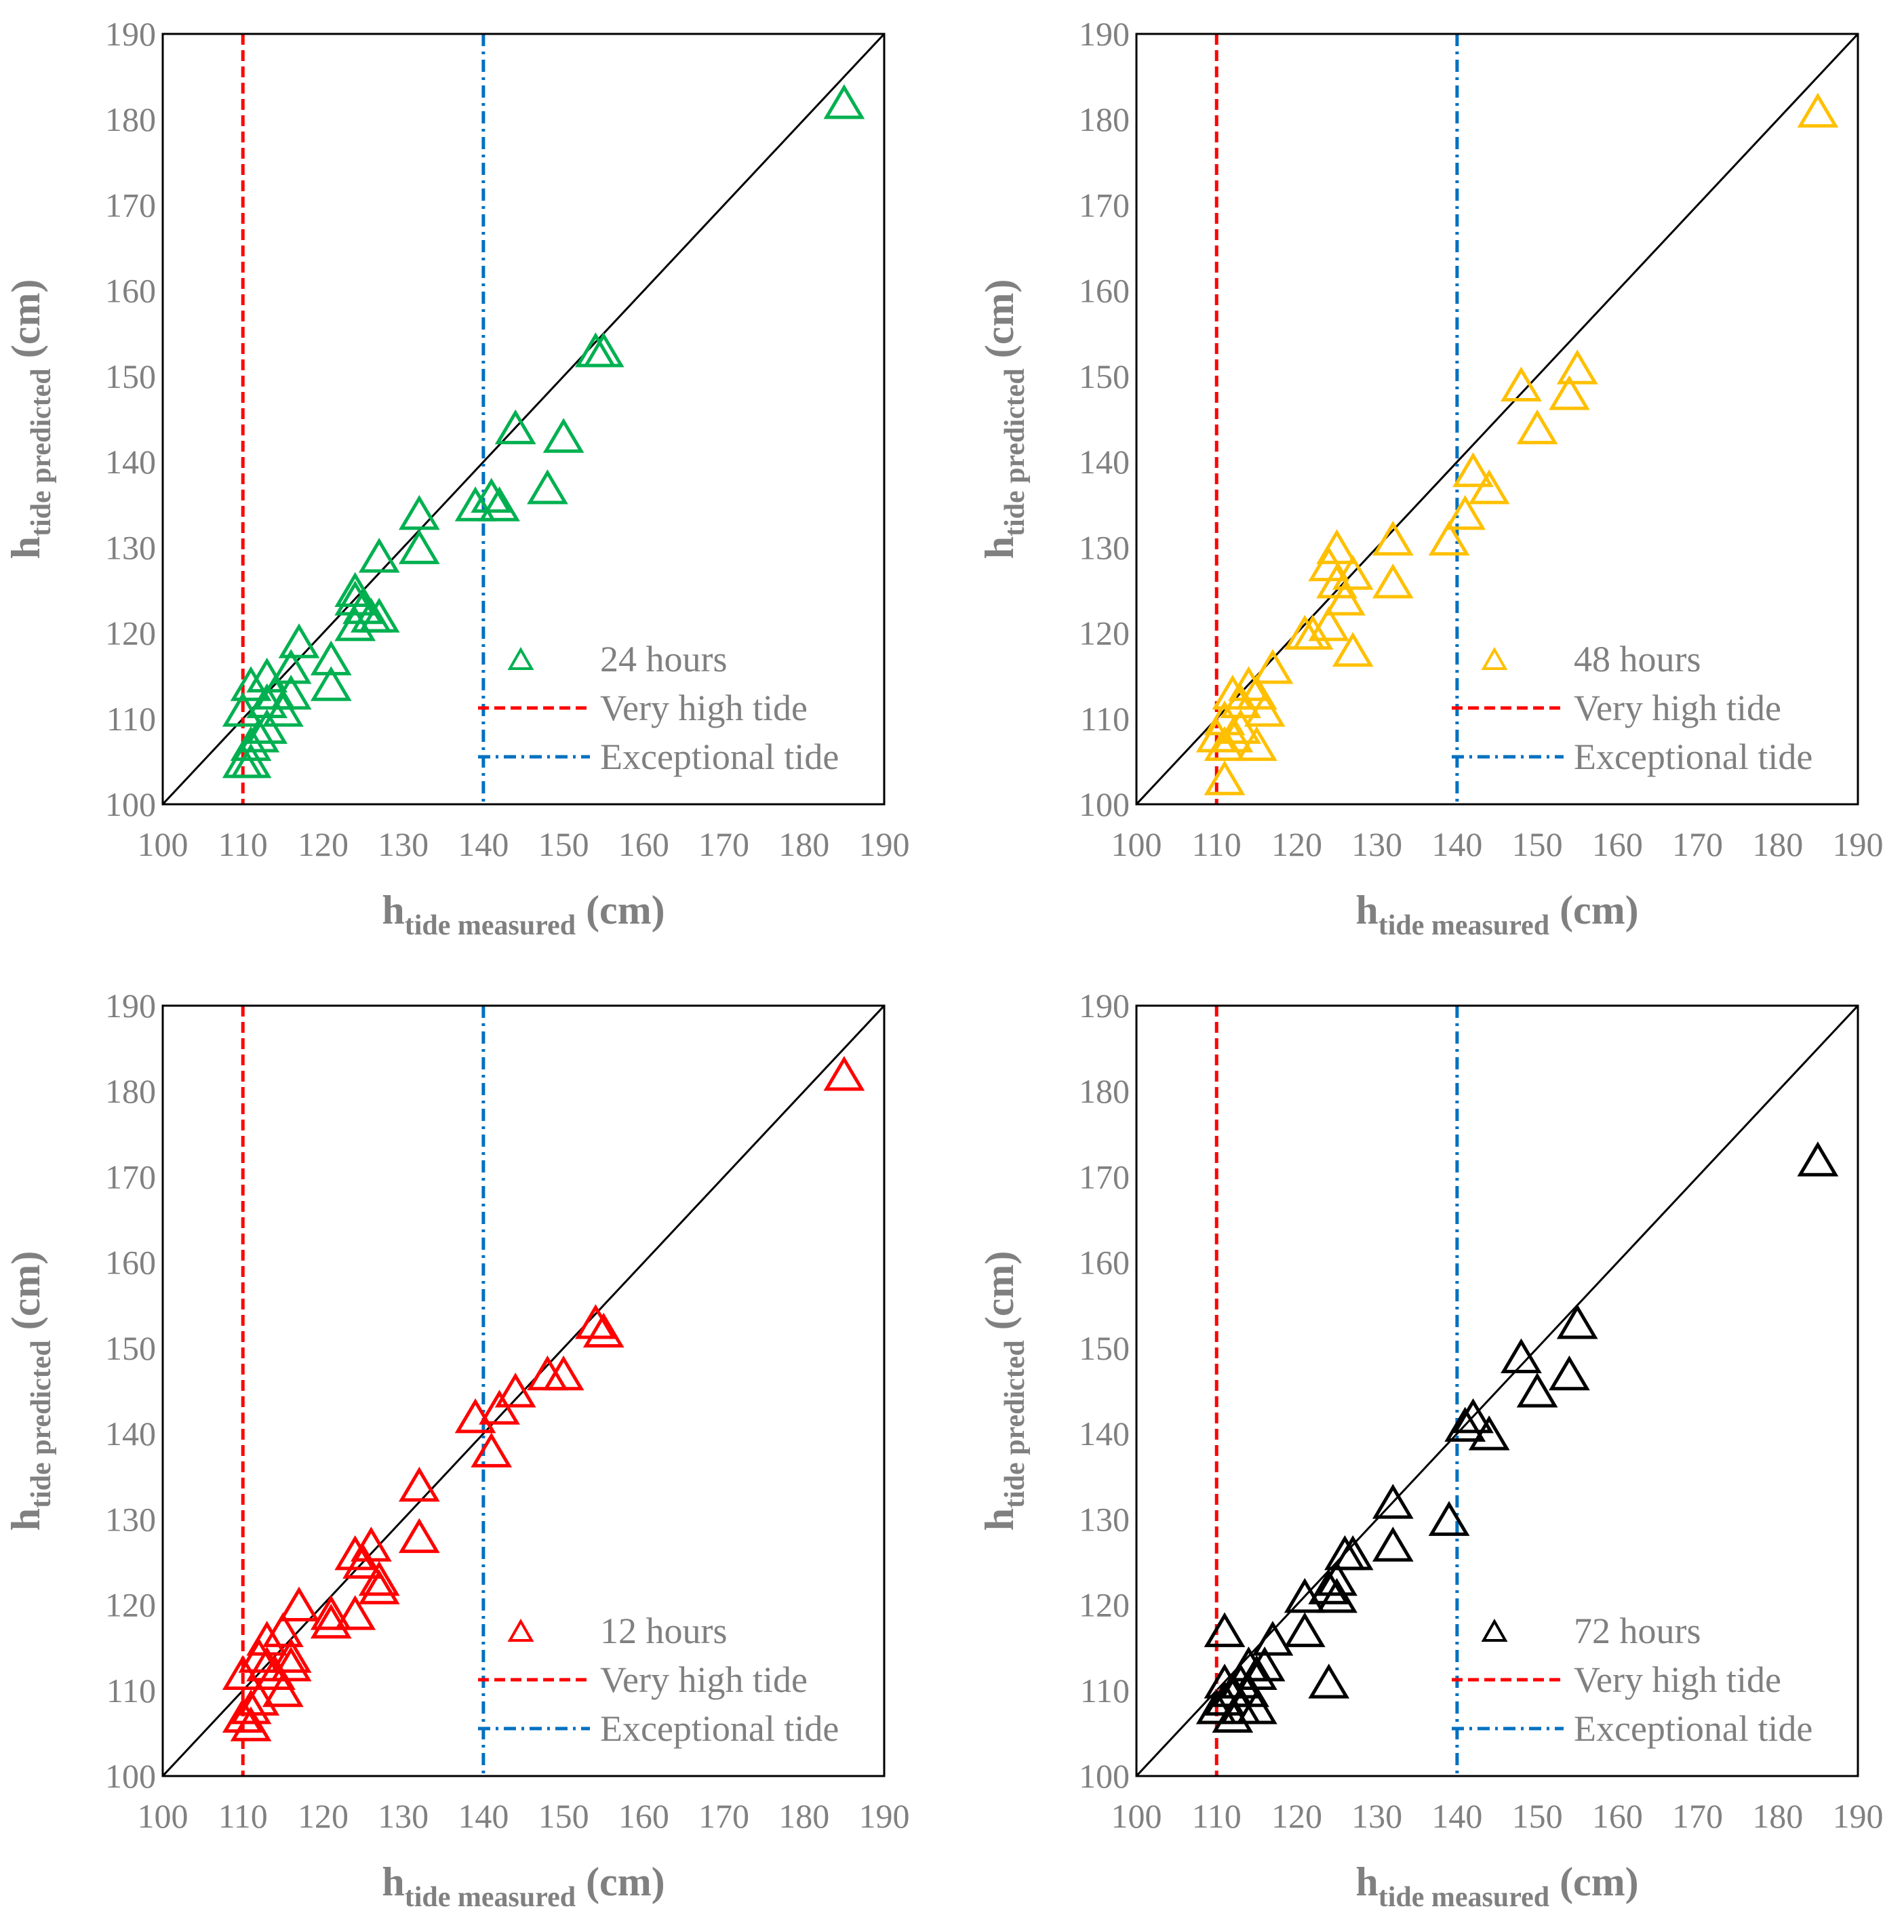  Describe the element at coordinates (1632, 1680) in the screenshot. I see `legend: 72 hours Very high tide Exceptional tide` at that location.